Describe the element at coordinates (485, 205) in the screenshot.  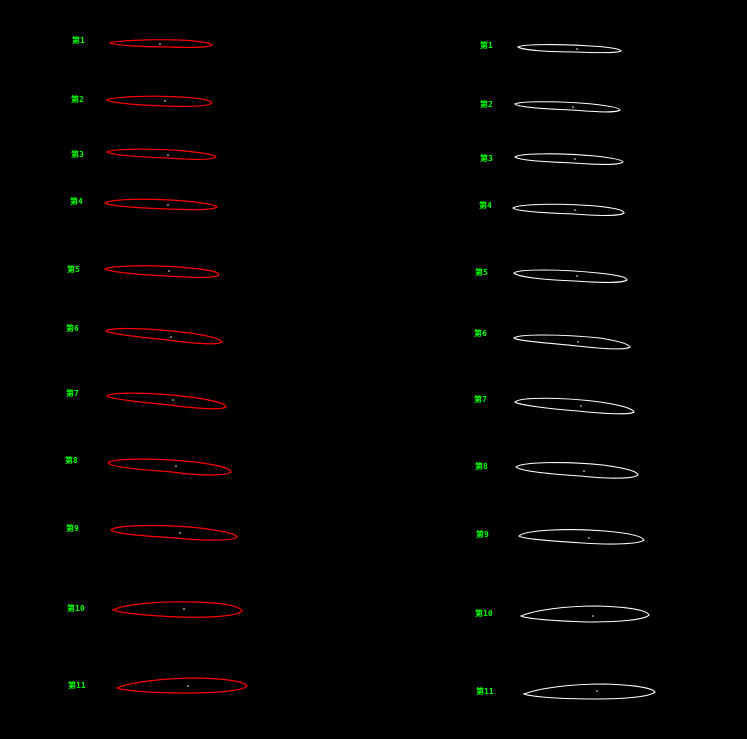
I see `right-row-label: 第4` at that location.